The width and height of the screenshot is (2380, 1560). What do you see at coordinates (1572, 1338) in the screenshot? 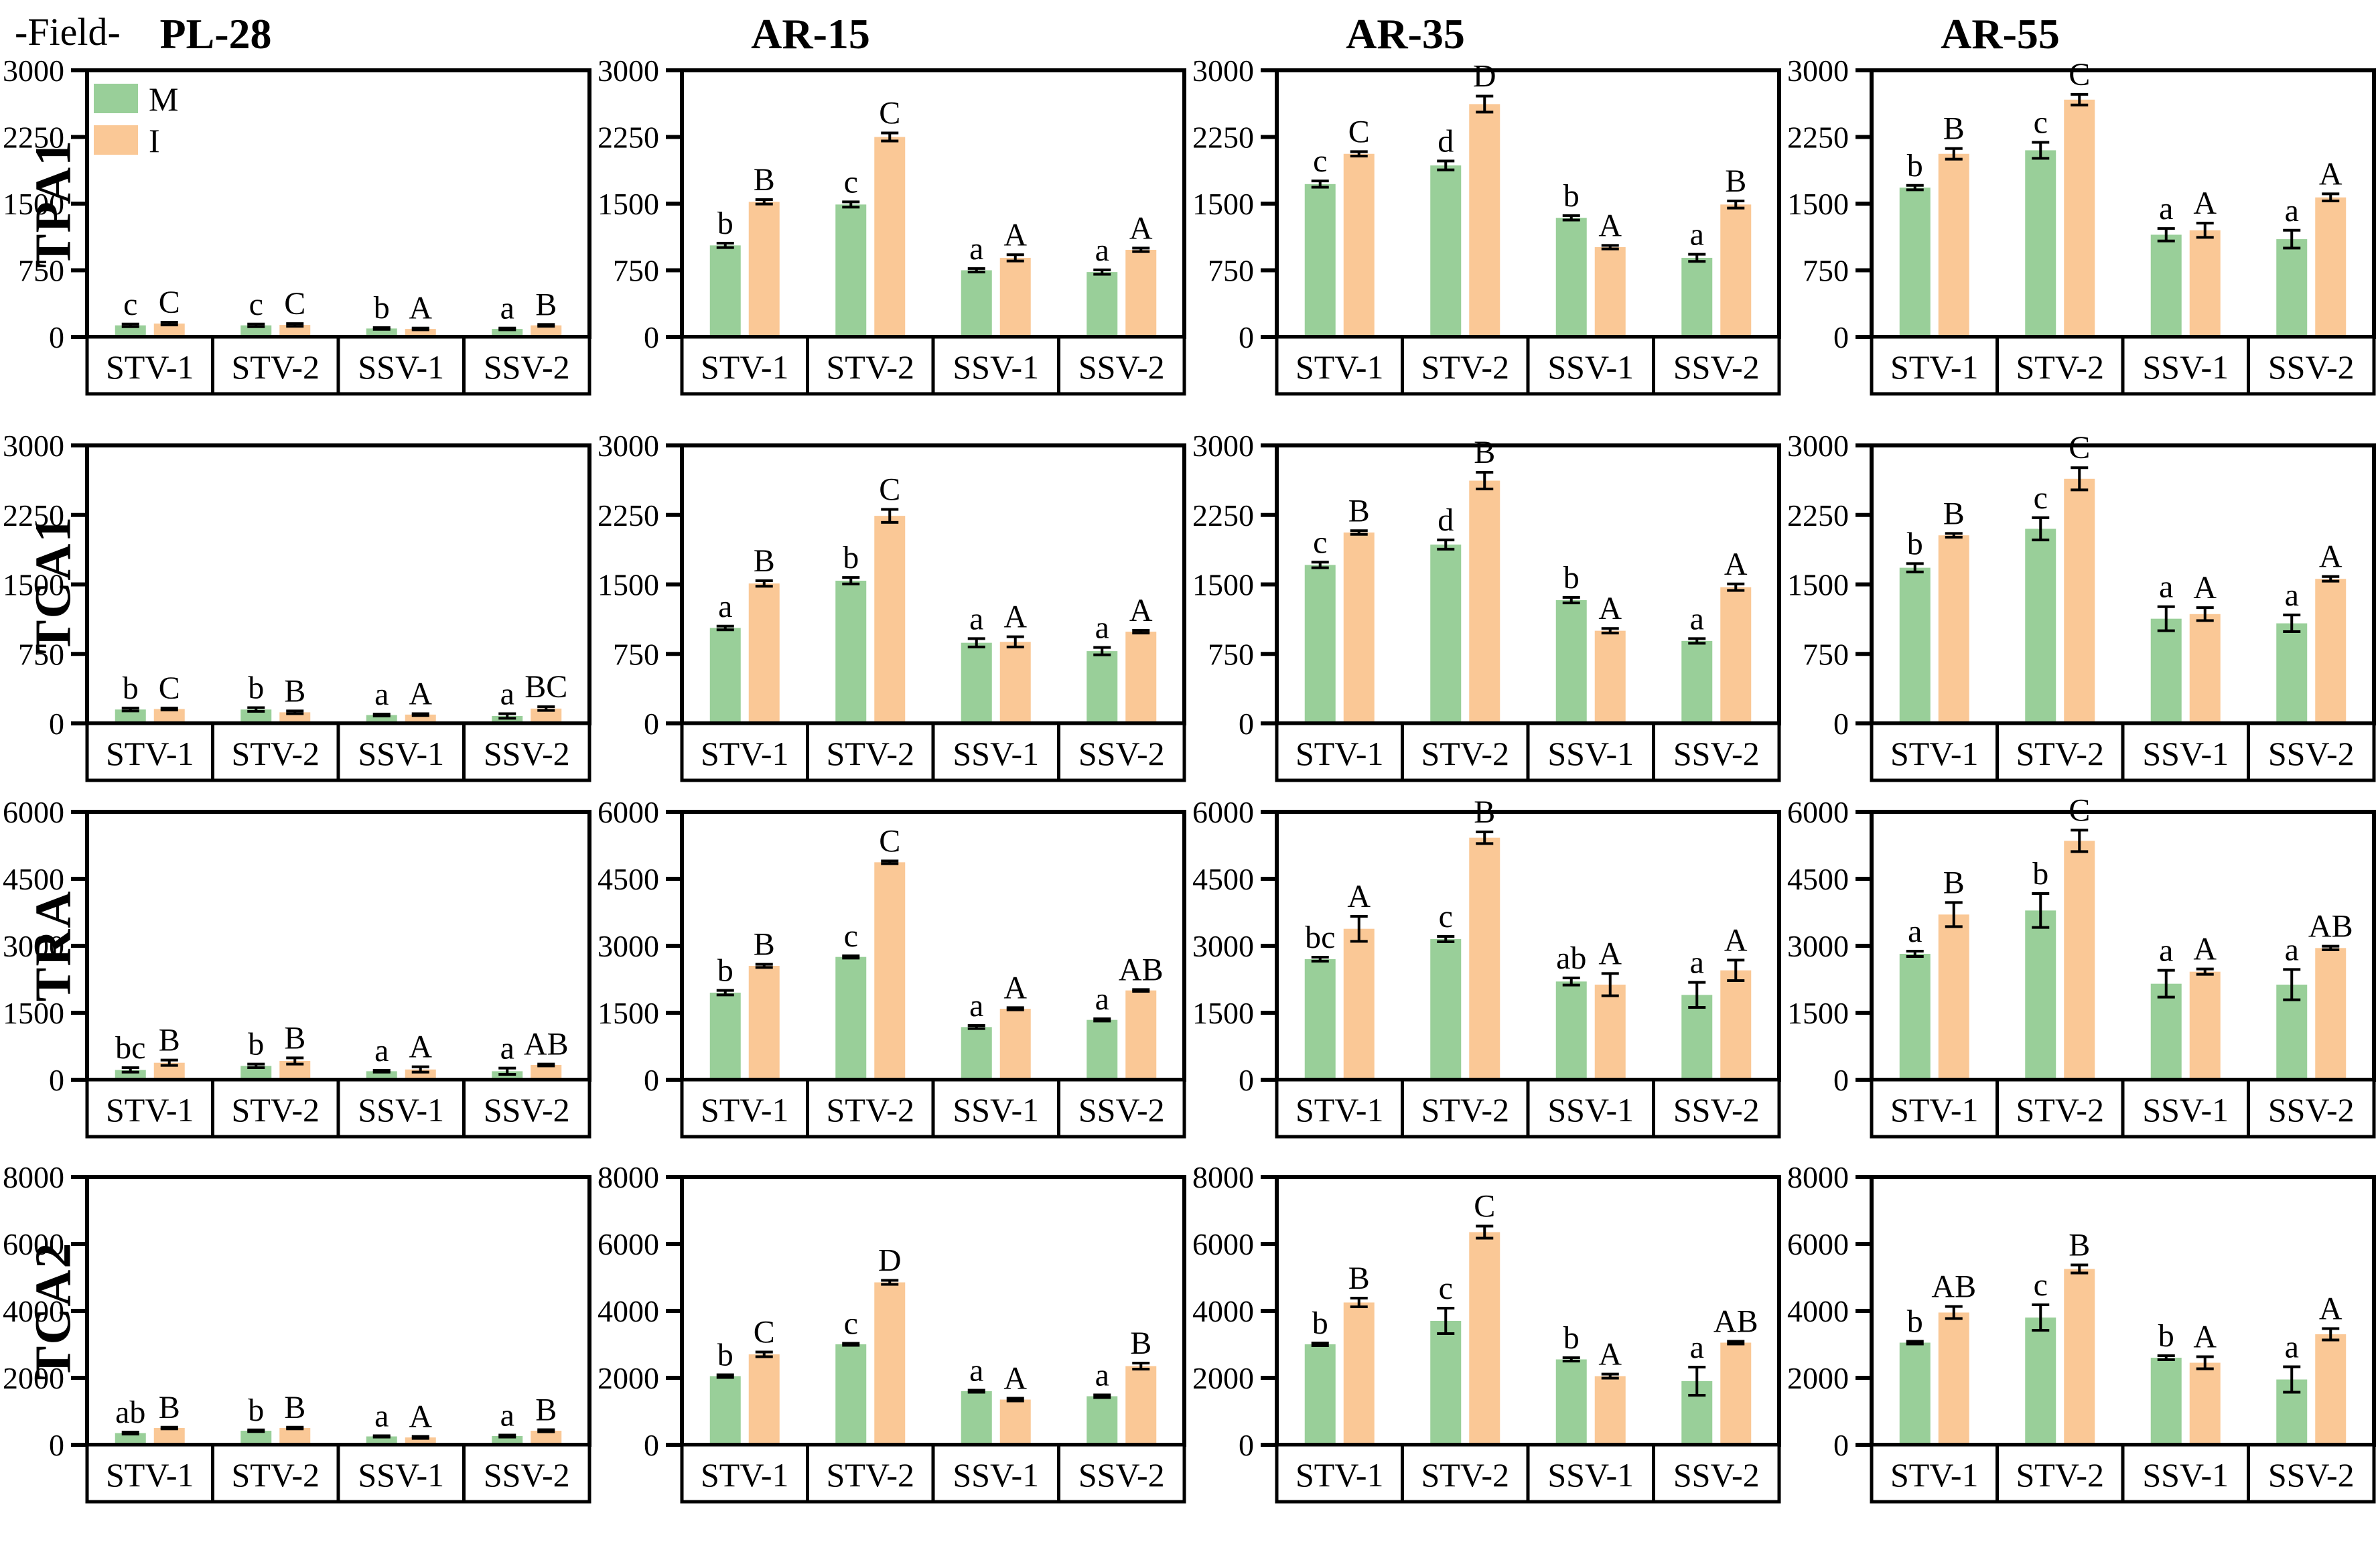
I see `significance-letter: b` at bounding box center [1572, 1338].